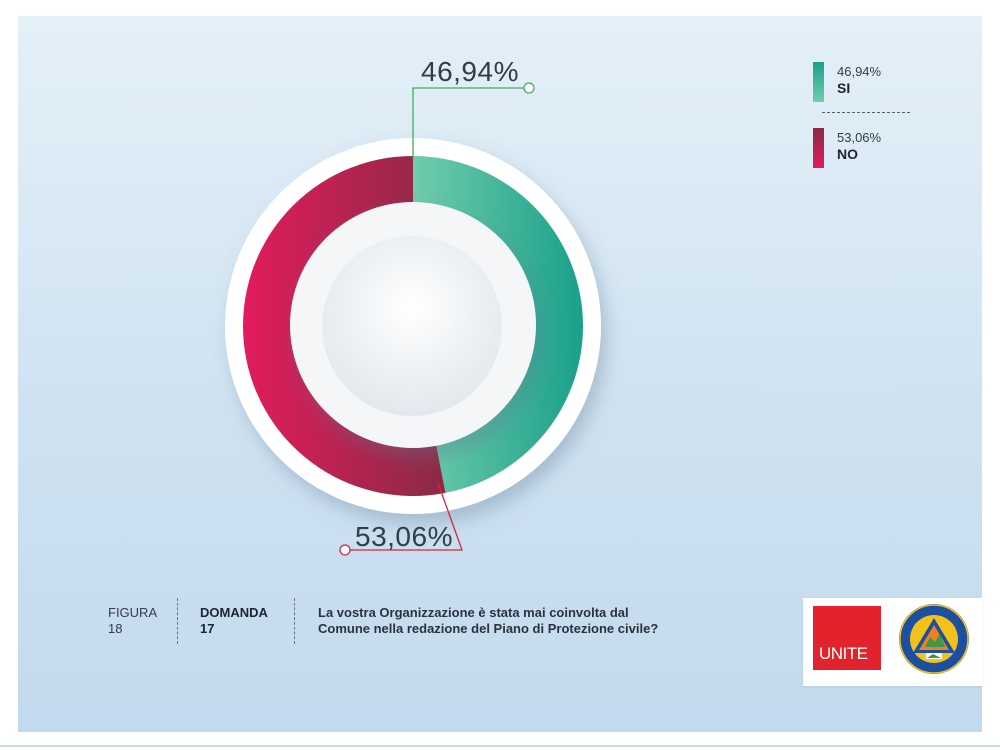 The height and width of the screenshot is (750, 1000). I want to click on callout-leaders, so click(437, 319).